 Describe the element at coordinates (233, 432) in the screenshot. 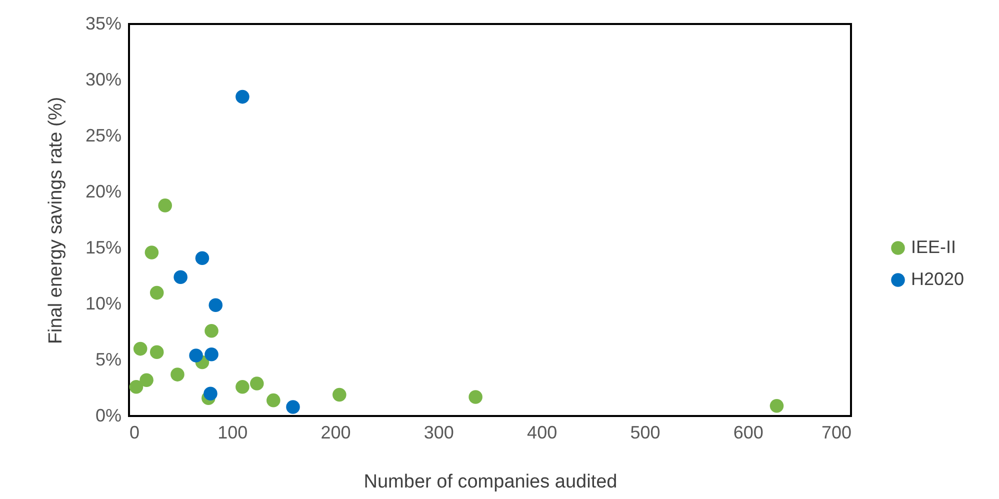

I see `x-tick-label: 100` at that location.